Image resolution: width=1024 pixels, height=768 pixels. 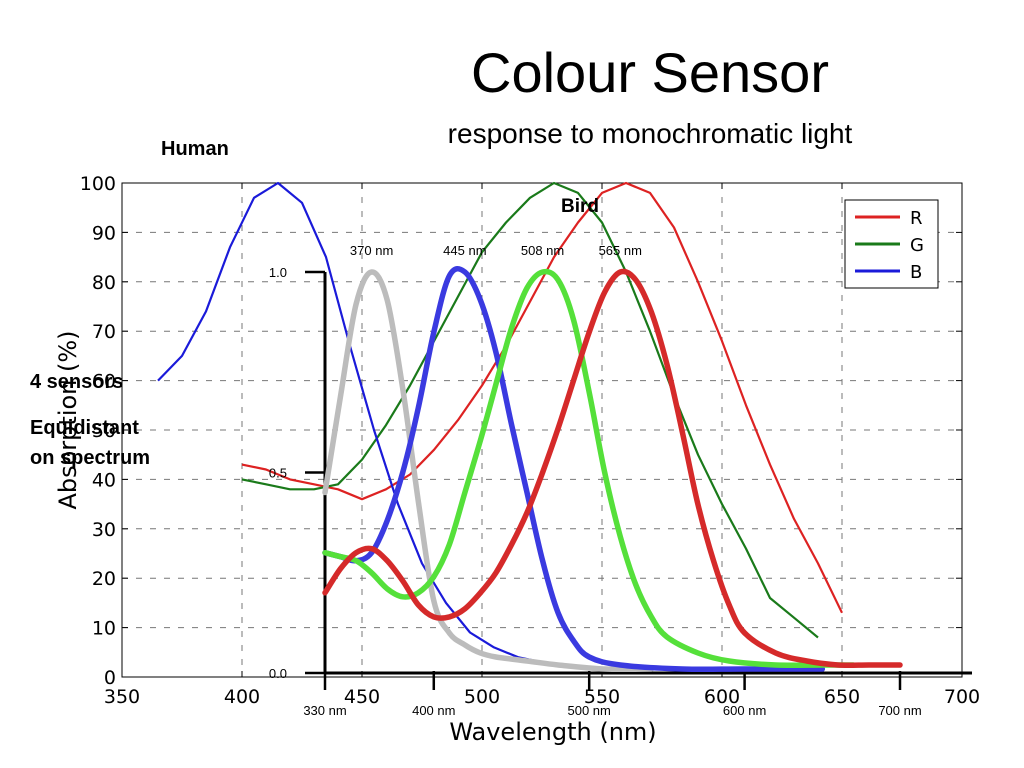 I want to click on y-axis-label: Absorption (%), so click(x=68, y=419).